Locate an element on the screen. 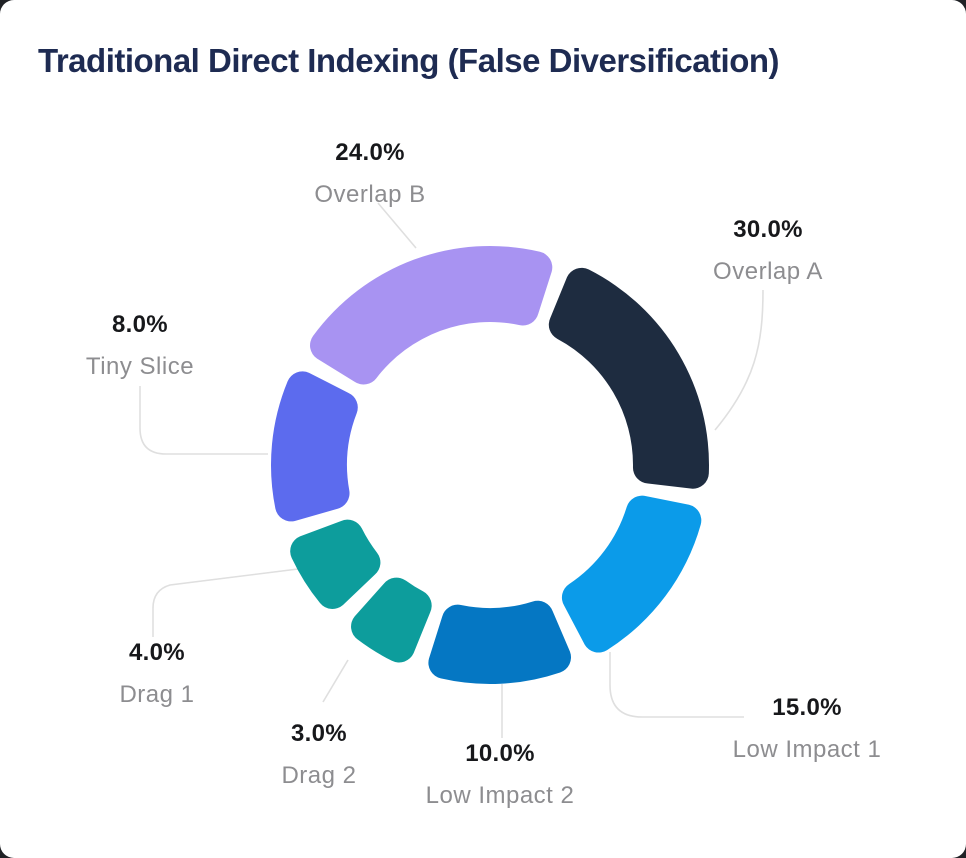 The width and height of the screenshot is (966, 858). leader-line-overlap-b is located at coordinates (397, 225).